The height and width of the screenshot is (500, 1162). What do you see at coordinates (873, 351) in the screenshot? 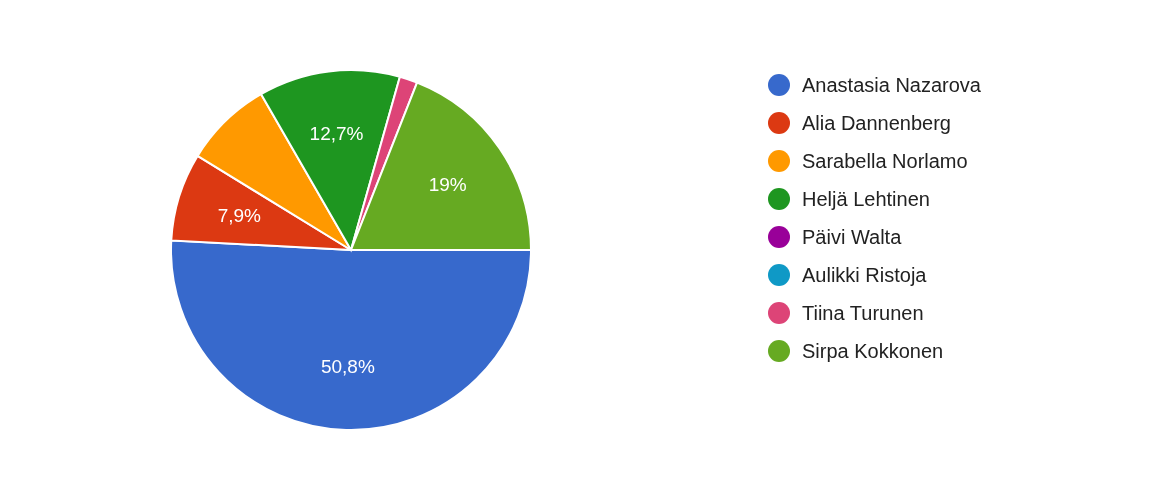
I see `legend-label: Sirpa Kokkonen` at bounding box center [873, 351].